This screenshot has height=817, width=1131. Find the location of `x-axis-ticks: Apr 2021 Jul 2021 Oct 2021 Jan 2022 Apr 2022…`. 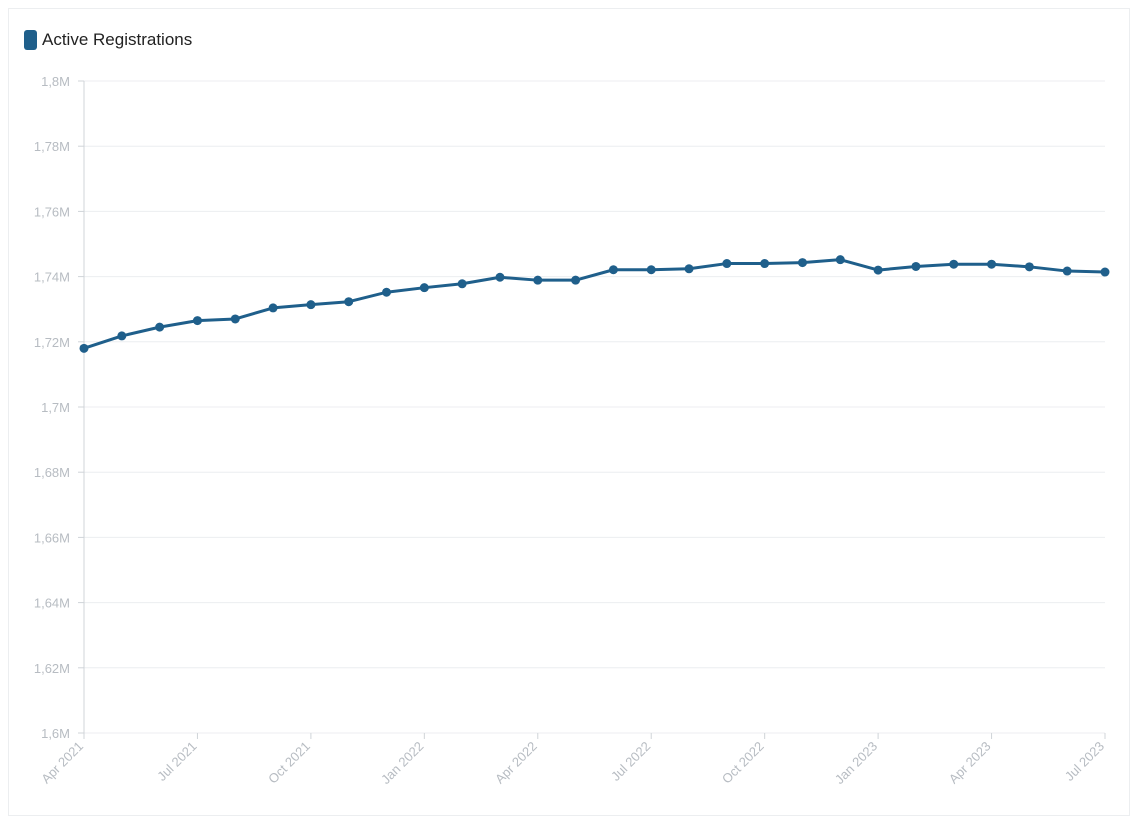

x-axis-ticks: Apr 2021 Jul 2021 Oct 2021 Jan 2022 Apr 2022… is located at coordinates (572, 763).